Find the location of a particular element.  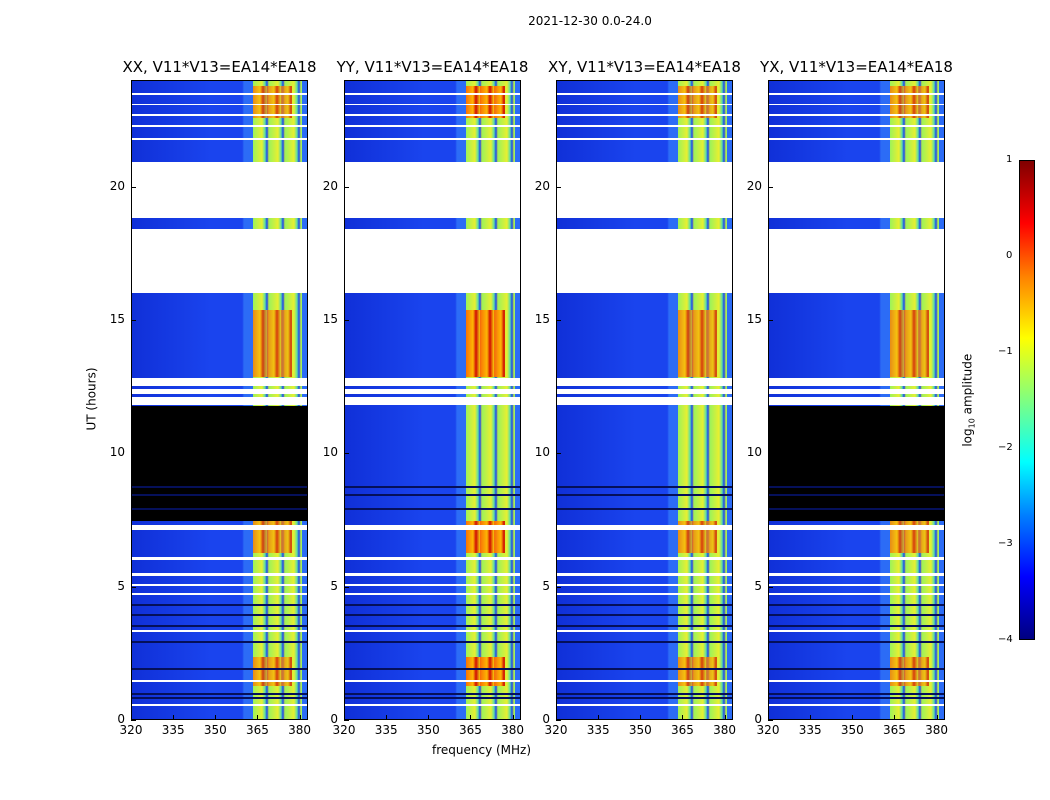

x-axis-label: frequency (MHz) is located at coordinates (482, 750).